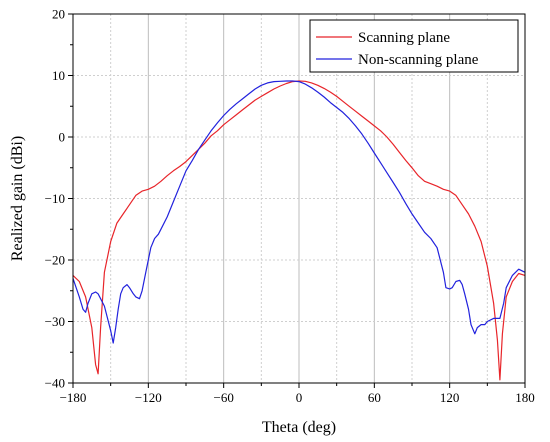 This screenshot has height=442, width=550. I want to click on legend-entry-scanning-plane: Scanning plane, so click(404, 38).